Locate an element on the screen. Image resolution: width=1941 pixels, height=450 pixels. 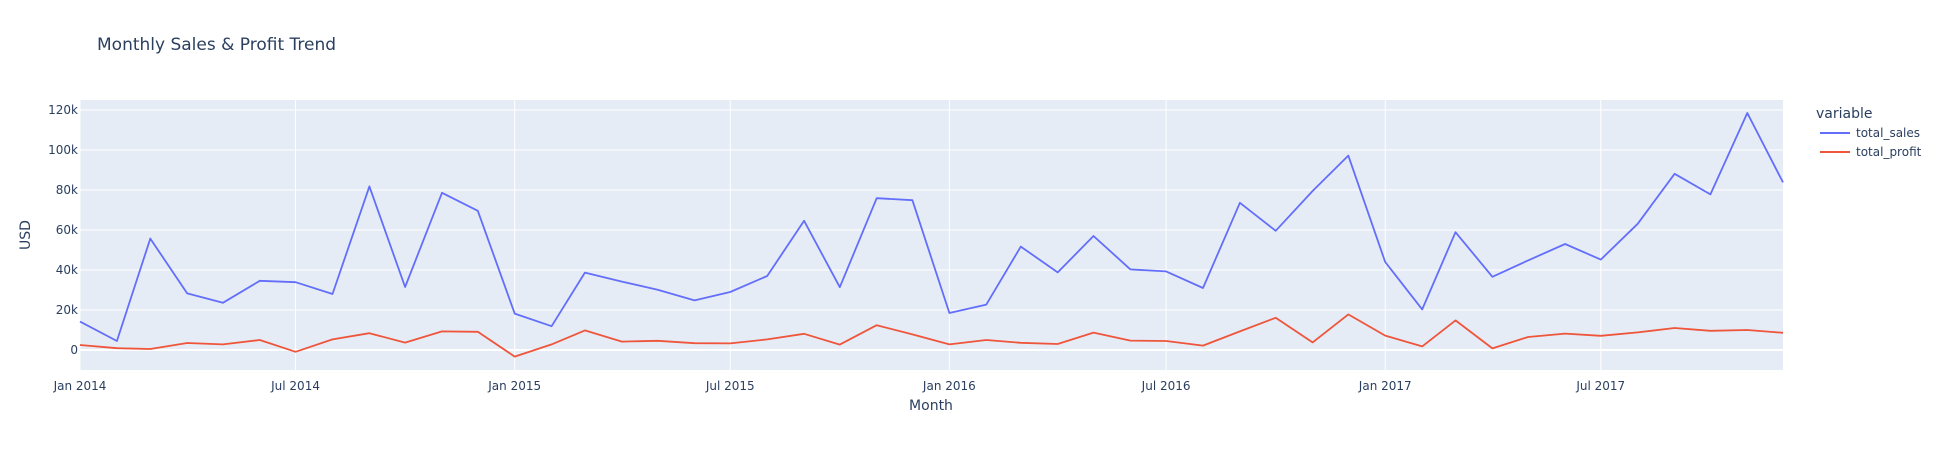
x-tick-label: Jul 2015 is located at coordinates (730, 386).